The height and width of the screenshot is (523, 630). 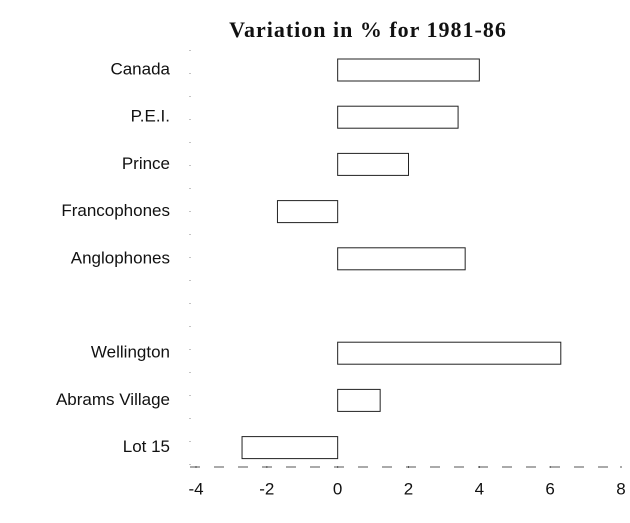 I want to click on x-tick-label: -4, so click(x=195, y=488).